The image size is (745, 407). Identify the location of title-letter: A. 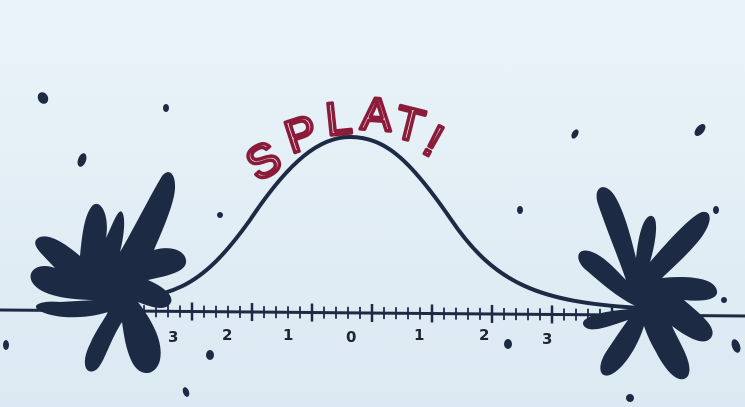
(376, 114).